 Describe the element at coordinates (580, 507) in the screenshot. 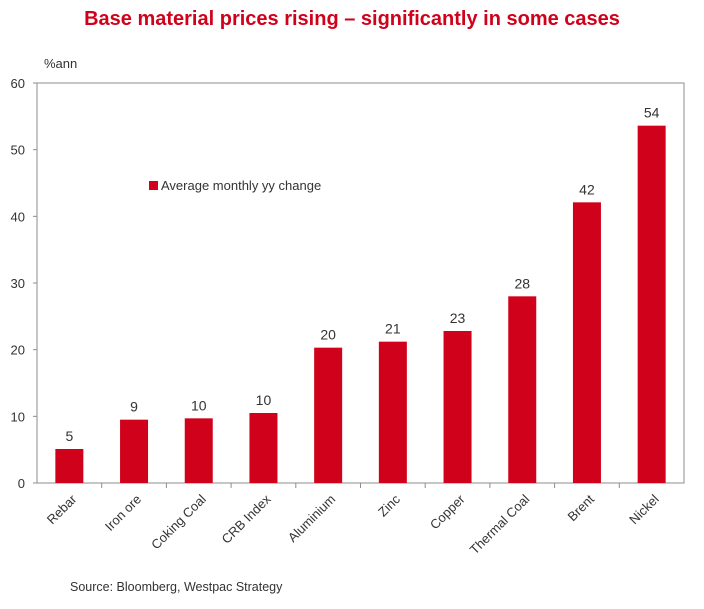

I see `x-tick-label: Brent` at that location.